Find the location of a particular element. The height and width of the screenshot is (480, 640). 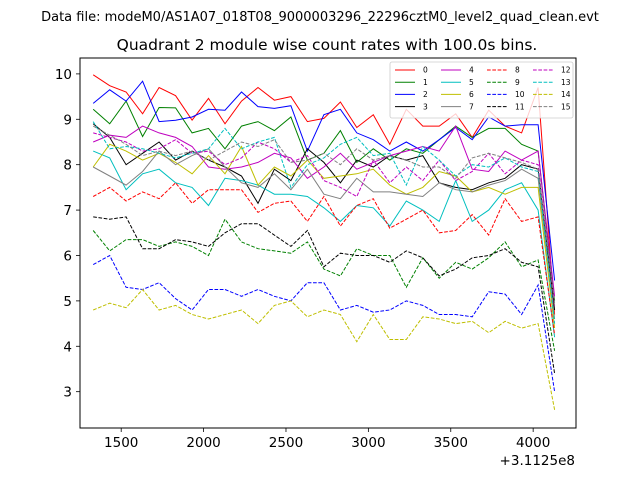

legend-label-3: 3 is located at coordinates (425, 106).